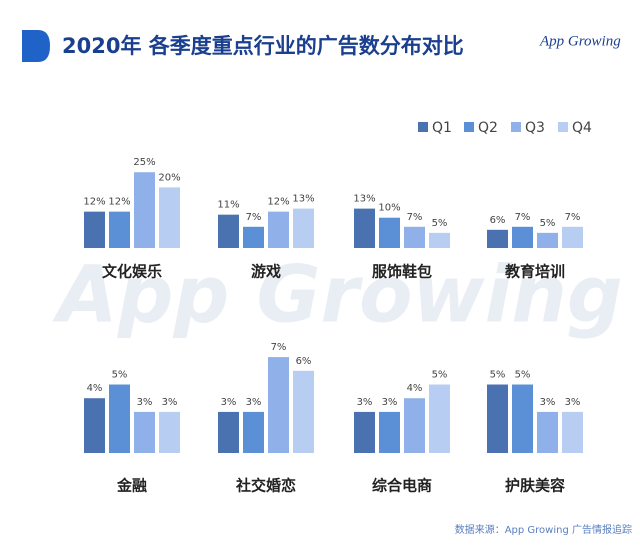  Describe the element at coordinates (265, 486) in the screenshot. I see `category-label: 社交婚恋` at that location.